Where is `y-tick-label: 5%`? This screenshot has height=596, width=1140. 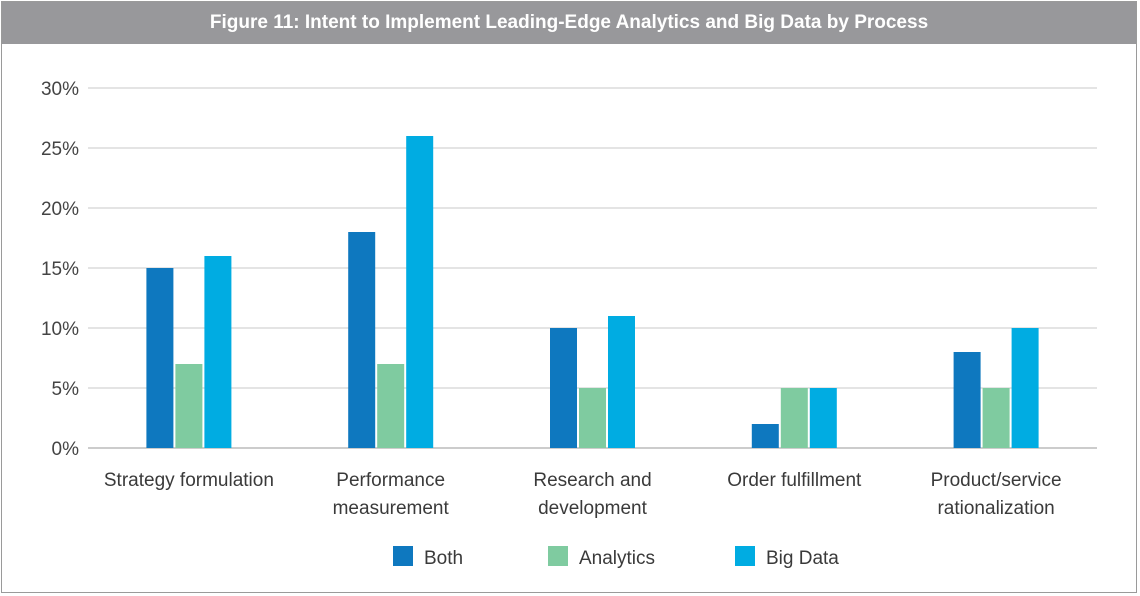
y-tick-label: 5% is located at coordinates (66, 389).